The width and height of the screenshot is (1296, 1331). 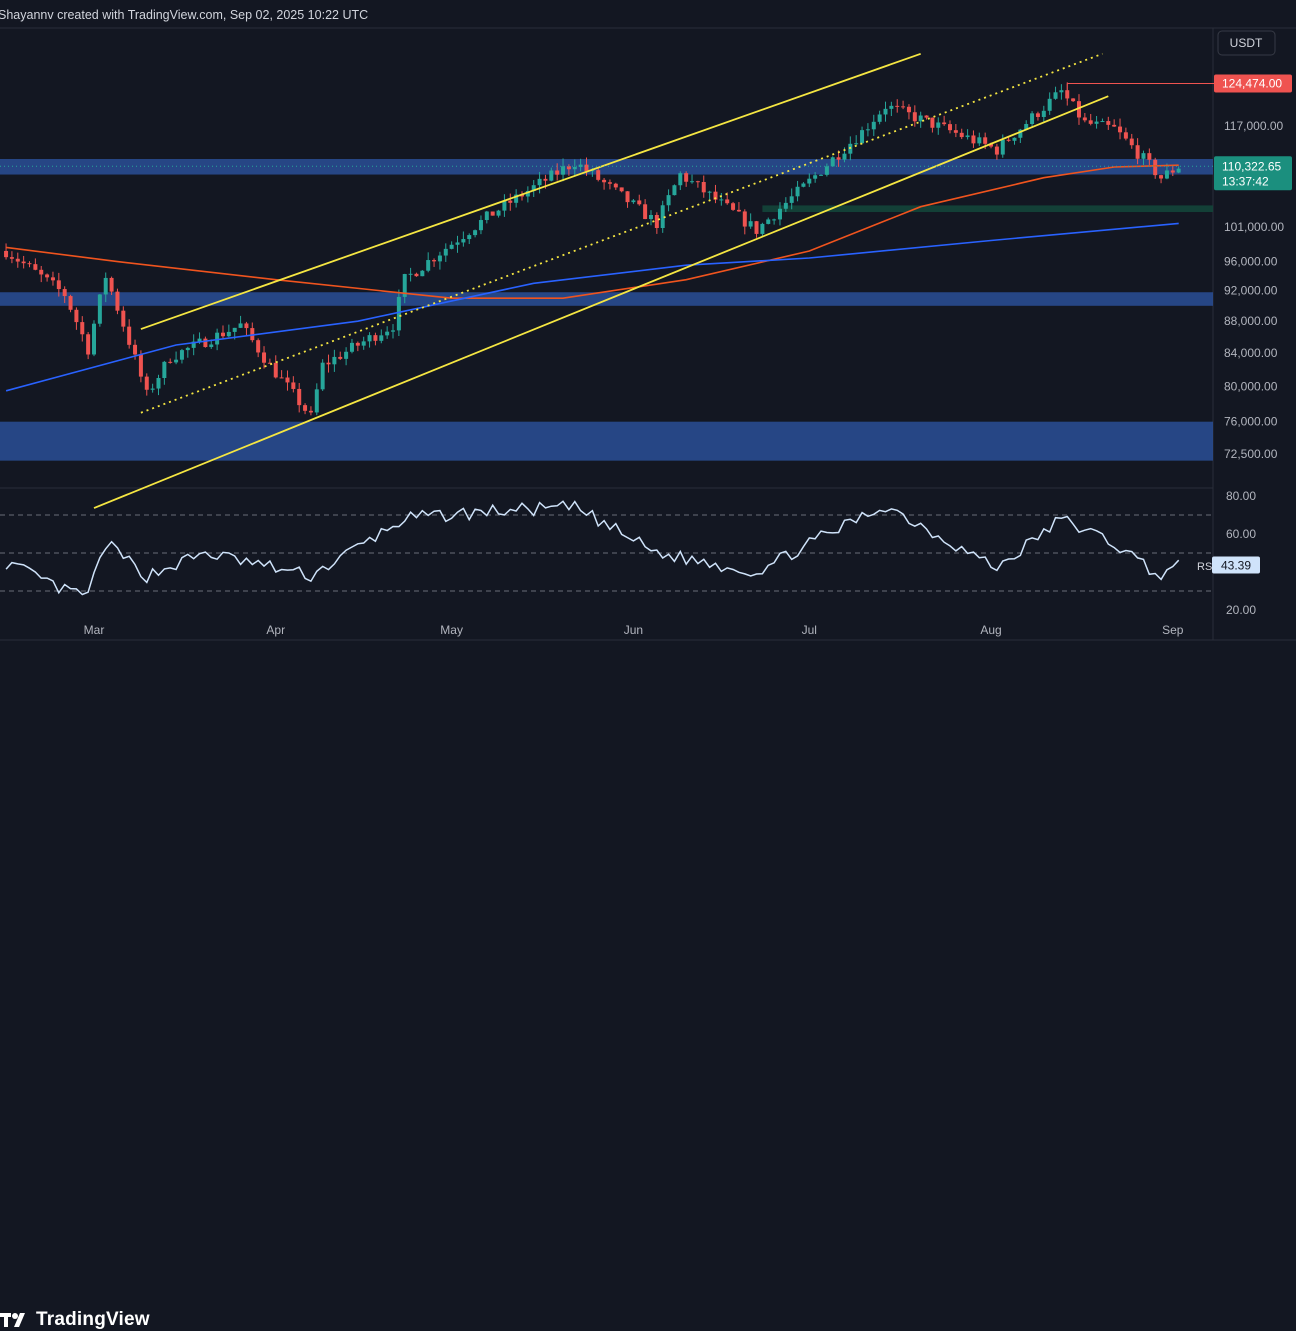 What do you see at coordinates (1251, 291) in the screenshot?
I see `price-tick-label: 92,000.00` at bounding box center [1251, 291].